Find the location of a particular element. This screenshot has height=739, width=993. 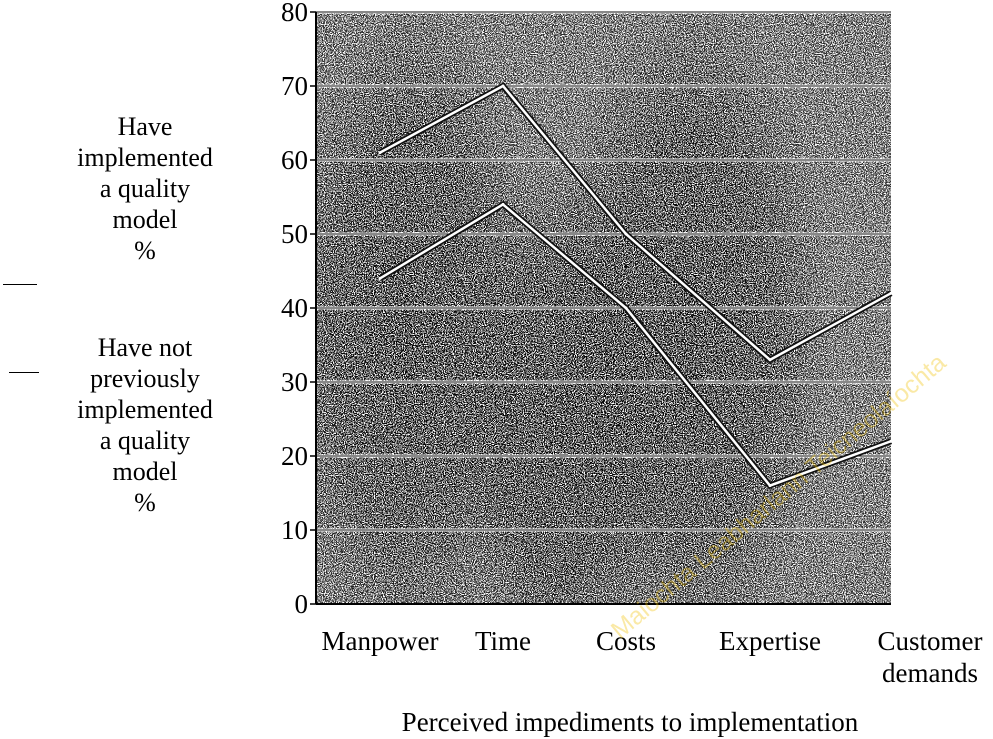

y-tick-label: 50 is located at coordinates (294, 234).